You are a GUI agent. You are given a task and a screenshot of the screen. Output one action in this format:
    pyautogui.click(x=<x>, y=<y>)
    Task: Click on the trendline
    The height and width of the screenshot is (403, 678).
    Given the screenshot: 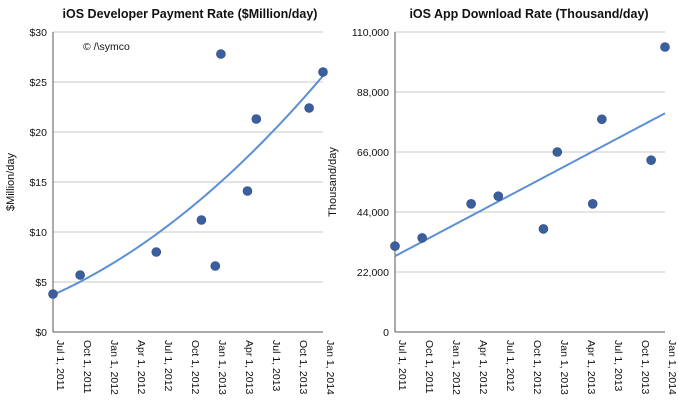 What is the action you would take?
    pyautogui.click(x=530, y=185)
    